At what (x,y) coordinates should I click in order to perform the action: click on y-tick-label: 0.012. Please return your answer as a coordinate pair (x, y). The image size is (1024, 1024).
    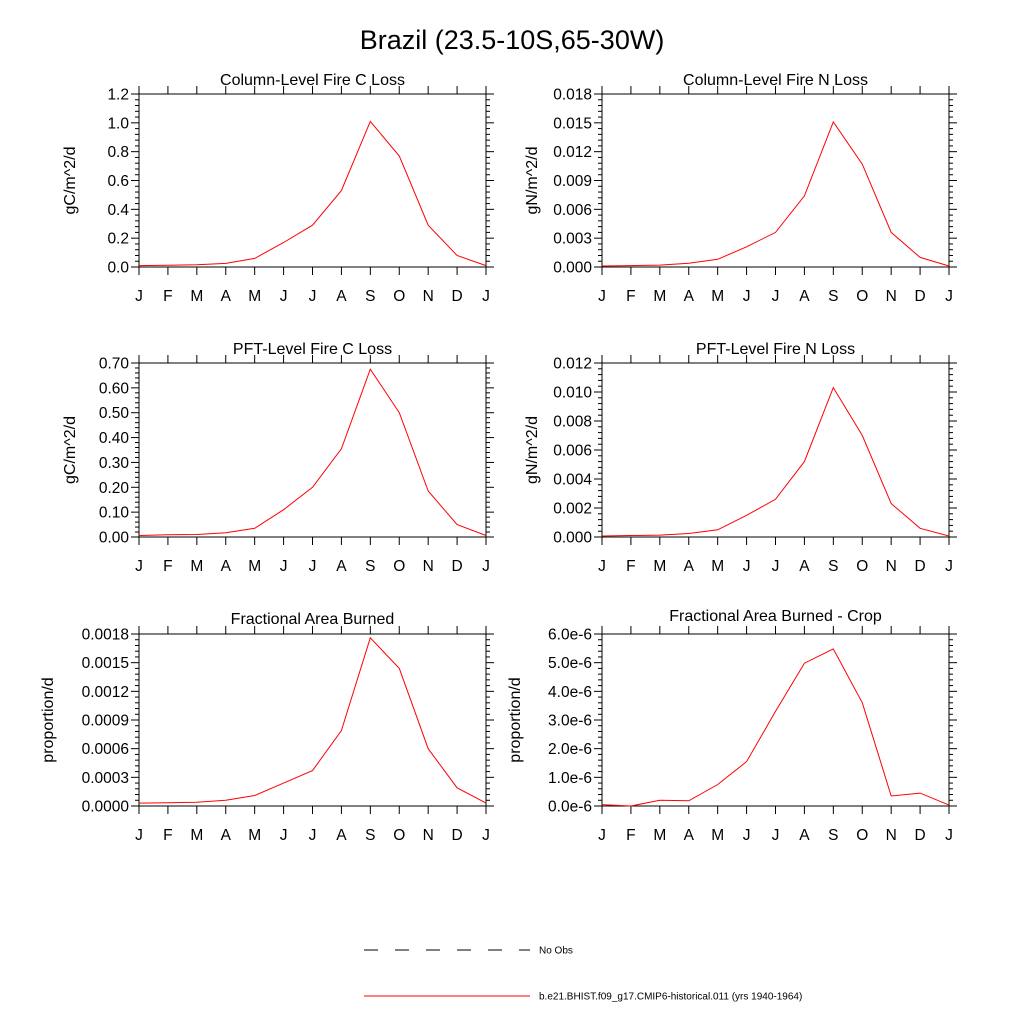
    Looking at the image, I should click on (572, 152).